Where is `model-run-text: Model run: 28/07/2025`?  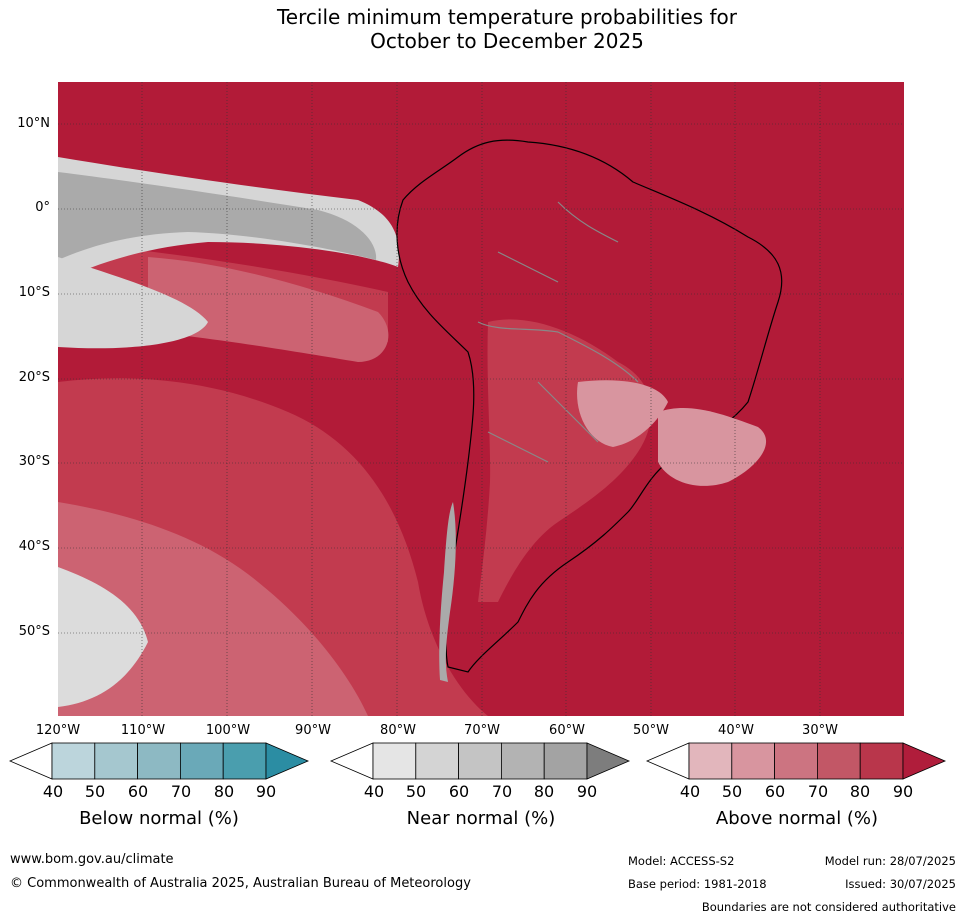
model-run-text: Model run: 28/07/2025 is located at coordinates (890, 861).